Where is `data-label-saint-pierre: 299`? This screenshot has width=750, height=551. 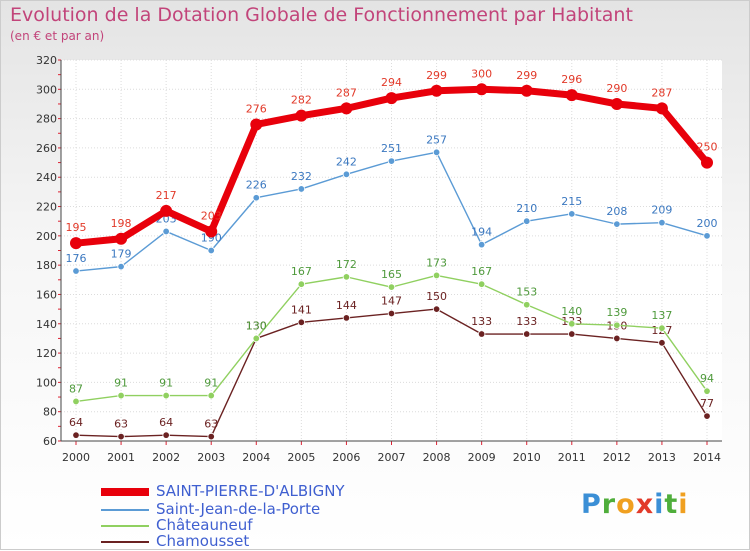 data-label-saint-pierre: 299 is located at coordinates (436, 75).